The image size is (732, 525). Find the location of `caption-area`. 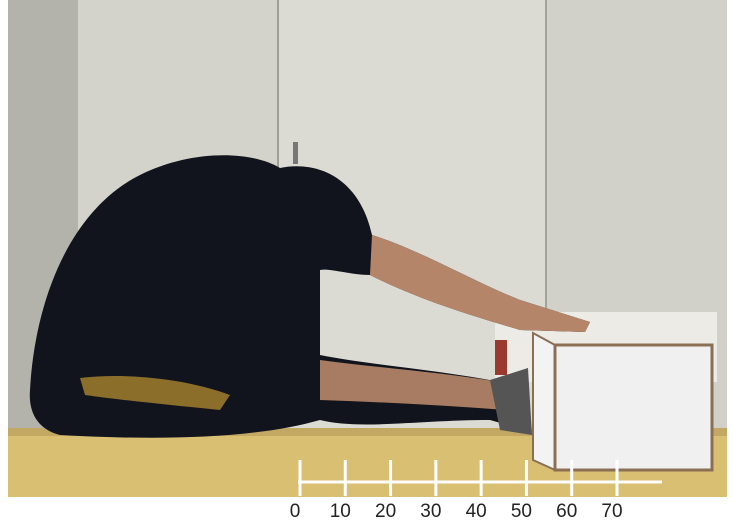

caption-area is located at coordinates (366, 511).